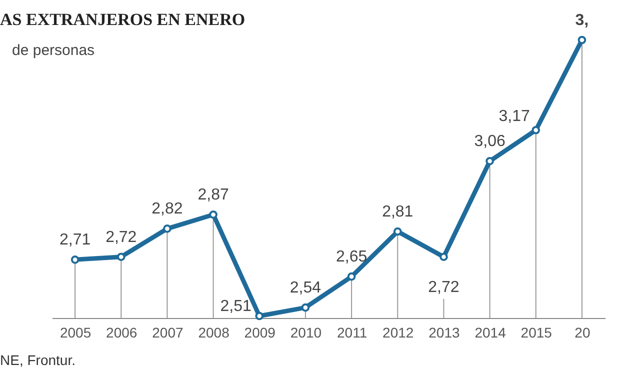 The image size is (627, 376). What do you see at coordinates (306, 288) in the screenshot?
I see `data-label: 2,54` at bounding box center [306, 288].